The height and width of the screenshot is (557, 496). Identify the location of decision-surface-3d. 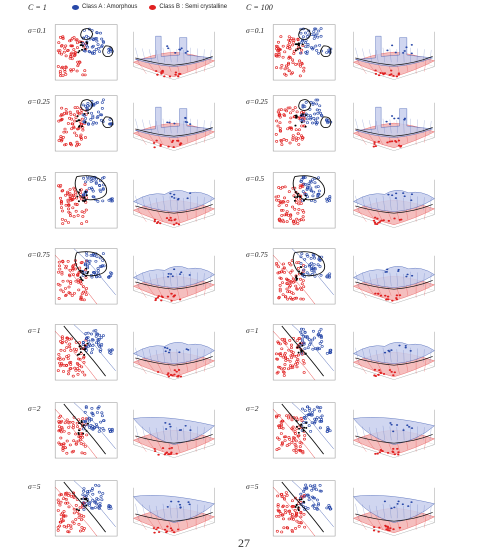
(174, 511).